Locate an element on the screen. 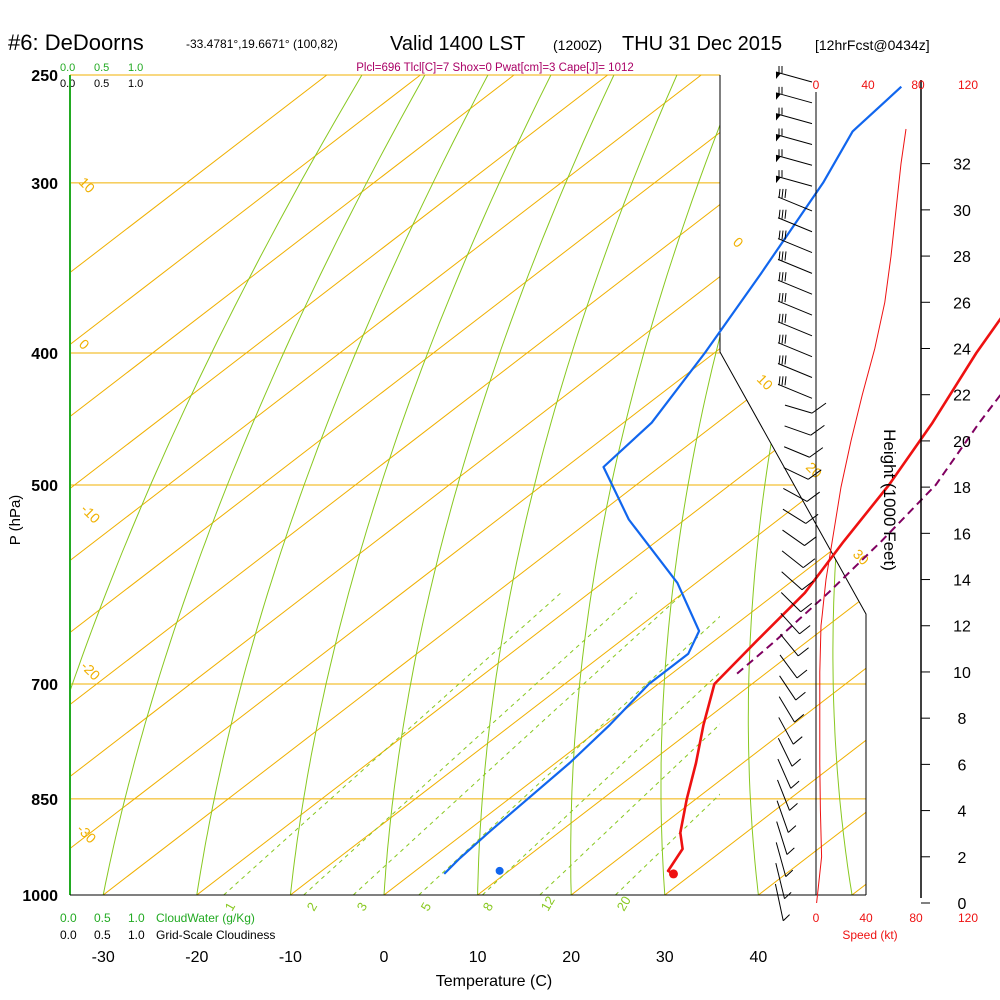 Image resolution: width=1000 pixels, height=1000 pixels. cloudwater-top-tick: 1.0 is located at coordinates (135, 68).